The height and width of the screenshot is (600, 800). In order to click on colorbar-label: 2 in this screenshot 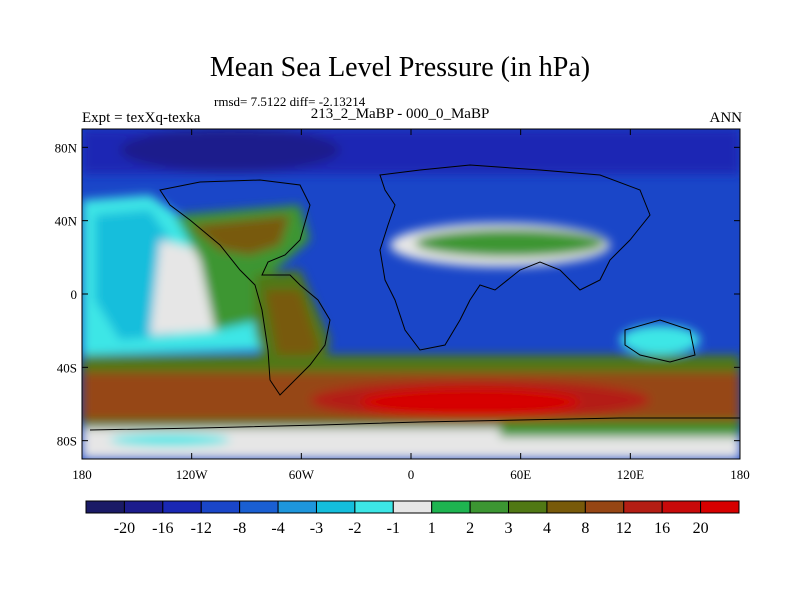, I will do `click(470, 528)`.